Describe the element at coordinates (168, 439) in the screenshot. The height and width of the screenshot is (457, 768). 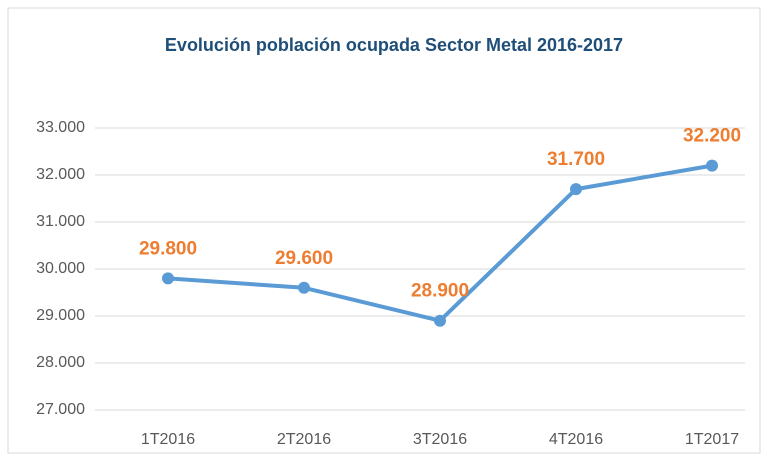
I see `x-tick-label: 1T2016` at that location.